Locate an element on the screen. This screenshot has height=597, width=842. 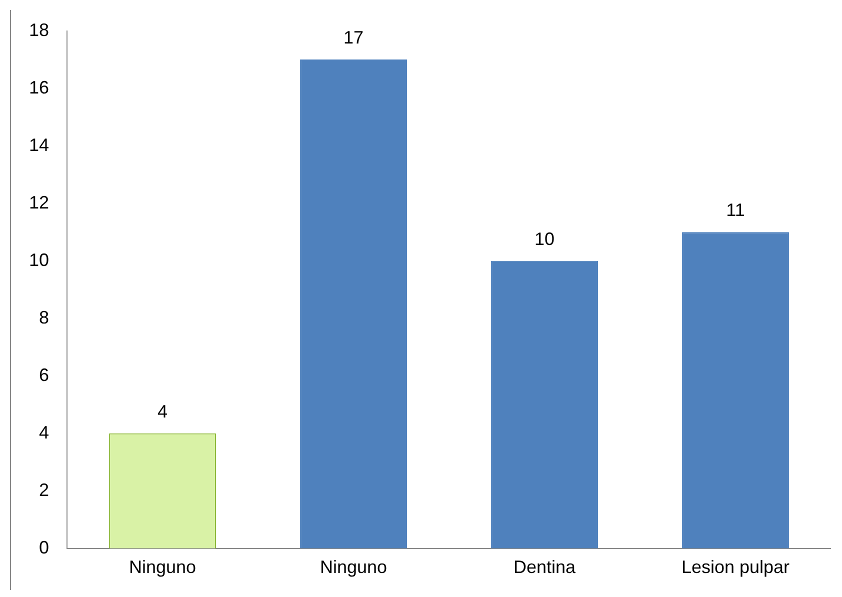
data-label: 11 is located at coordinates (735, 210).